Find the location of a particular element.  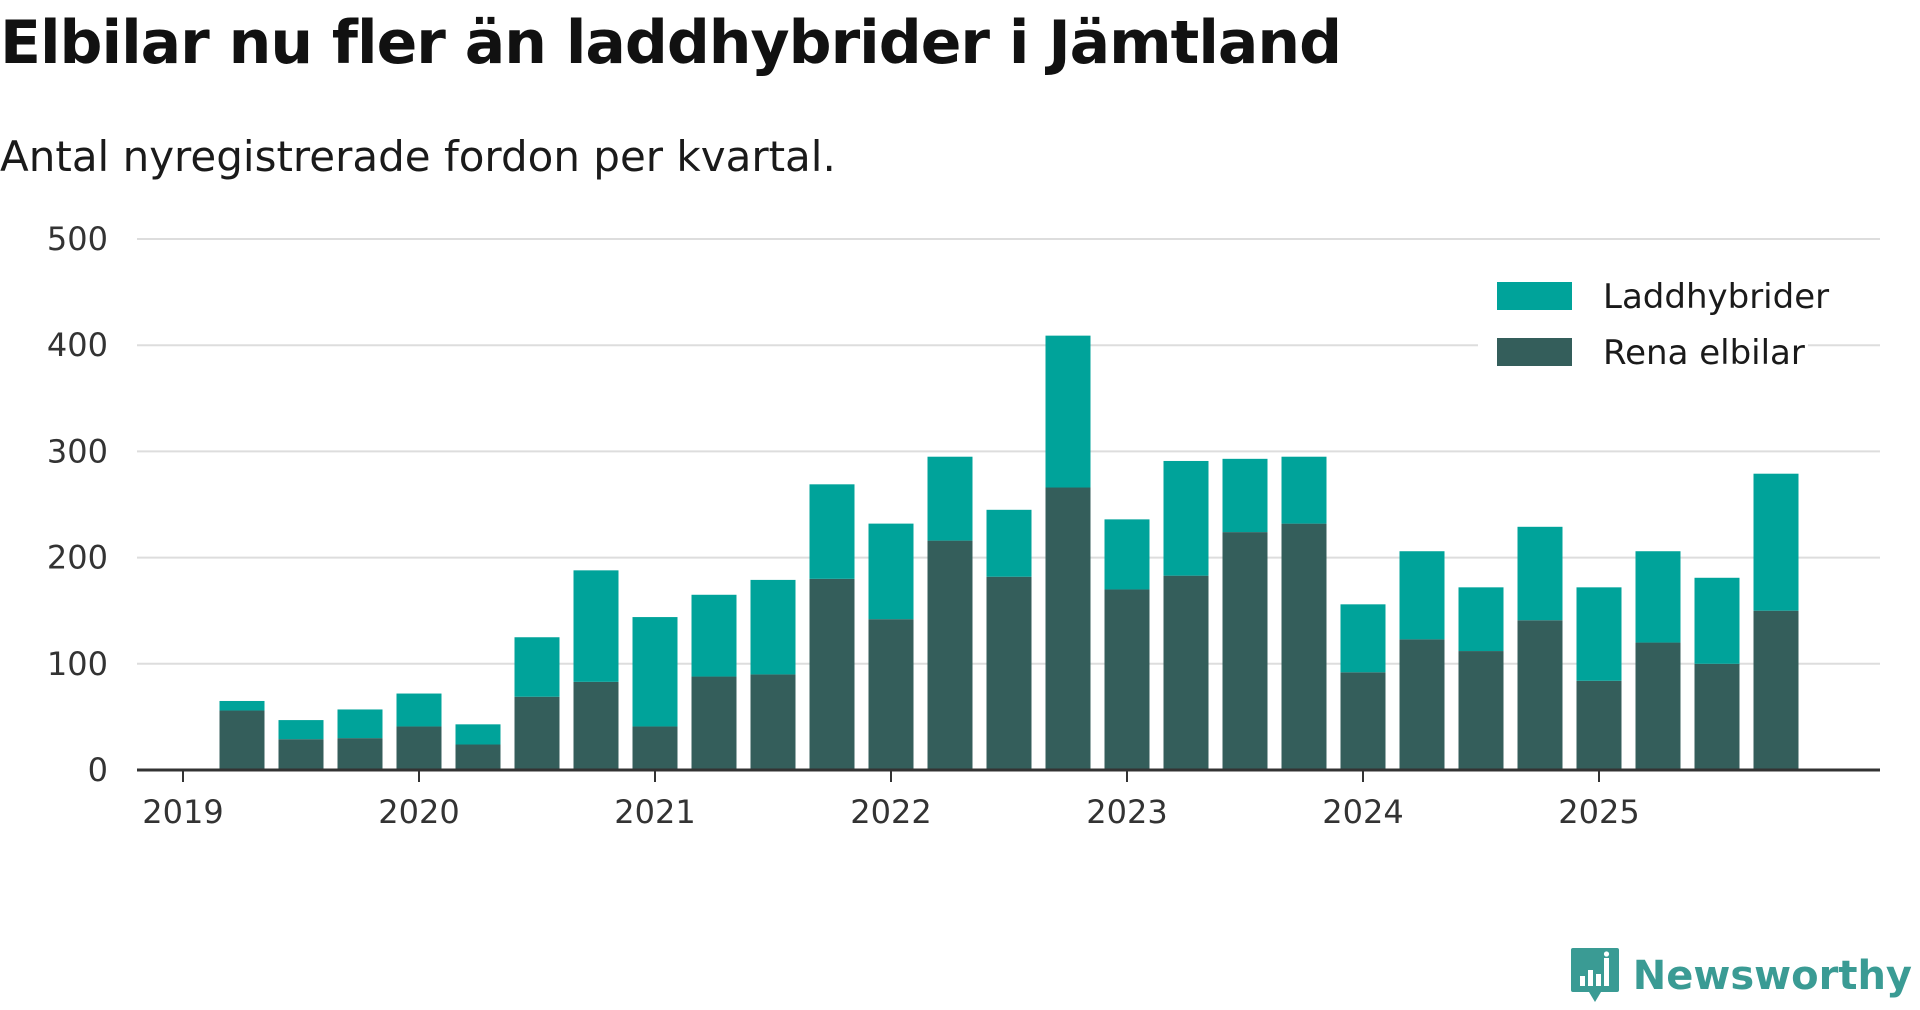

x-tick-label: 2025 is located at coordinates (1598, 812).